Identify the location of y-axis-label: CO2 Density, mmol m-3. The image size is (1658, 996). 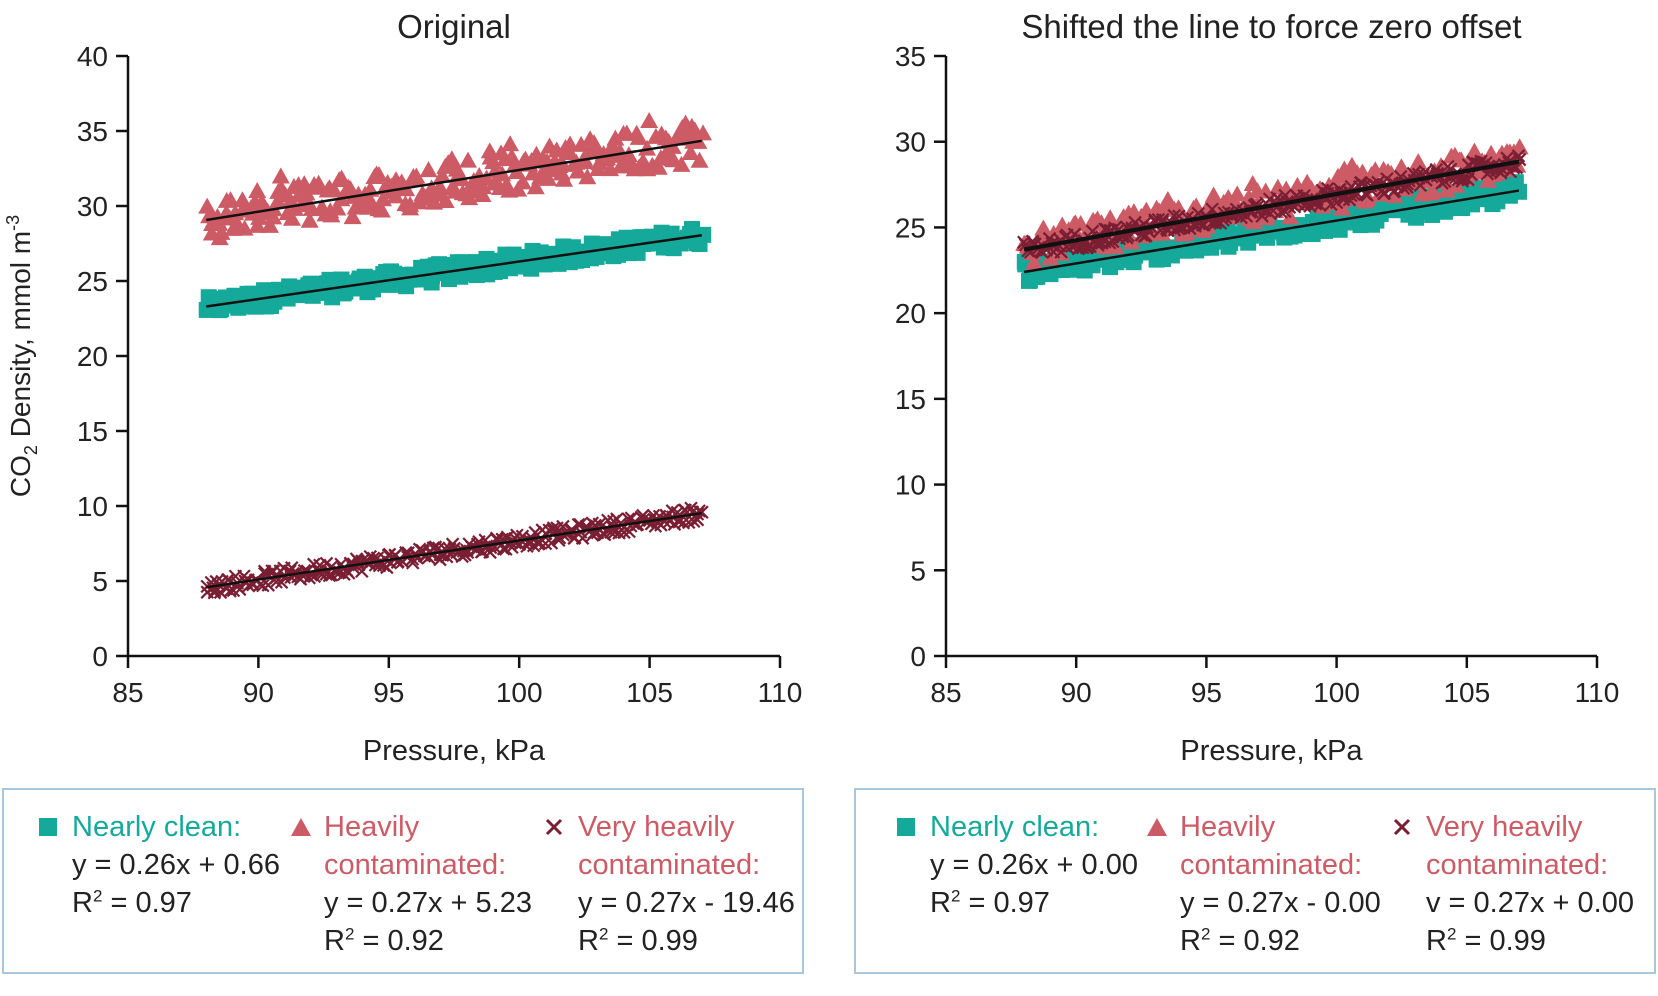
(22, 356).